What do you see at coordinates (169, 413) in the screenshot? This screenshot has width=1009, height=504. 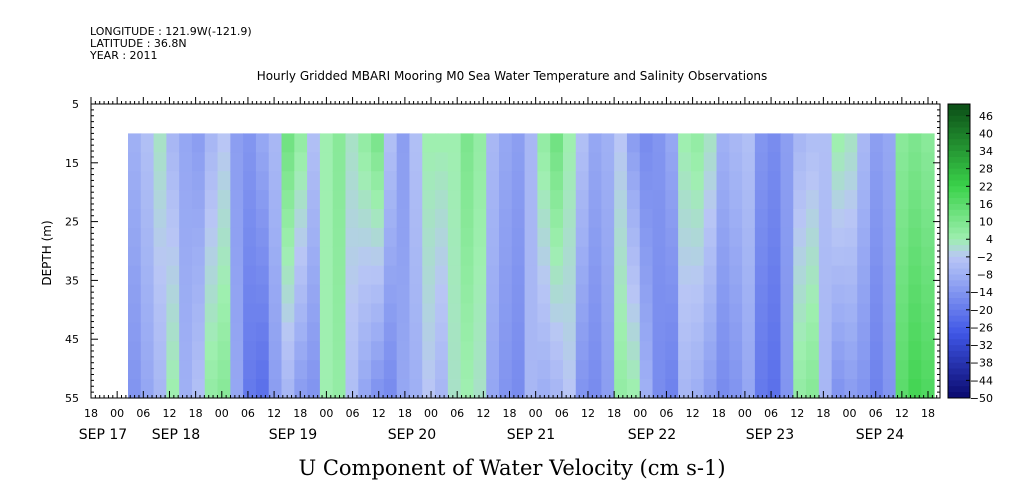 I see `x-hour-label: 12` at bounding box center [169, 413].